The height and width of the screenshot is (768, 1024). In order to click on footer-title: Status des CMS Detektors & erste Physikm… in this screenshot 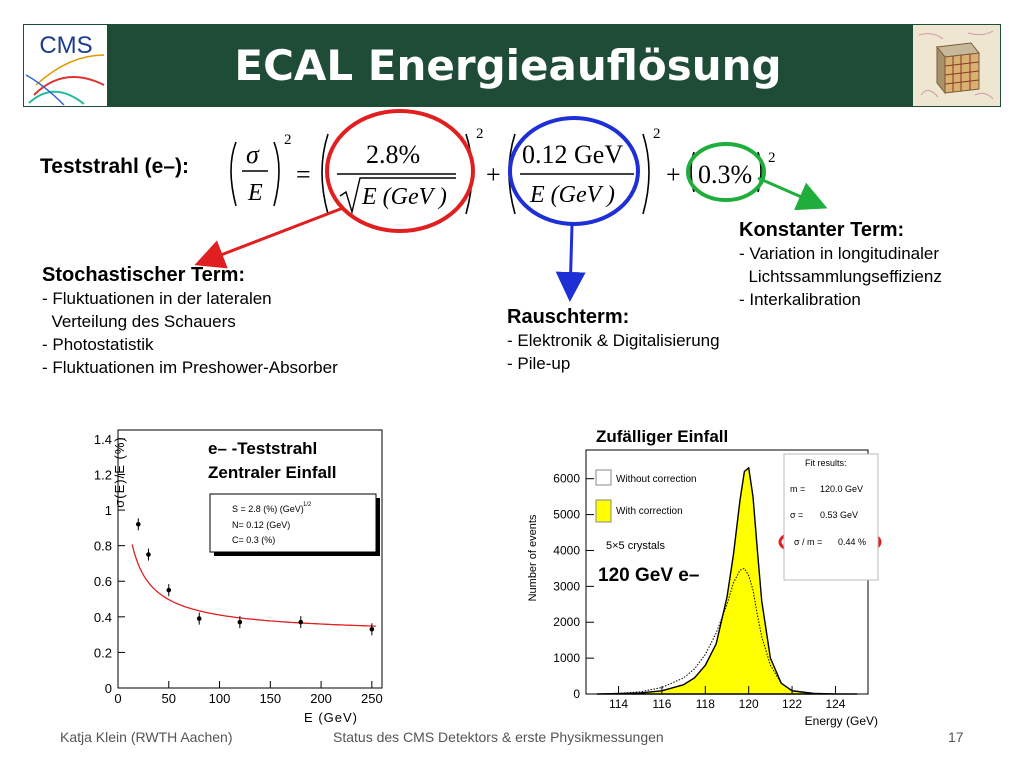, I will do `click(498, 737)`.